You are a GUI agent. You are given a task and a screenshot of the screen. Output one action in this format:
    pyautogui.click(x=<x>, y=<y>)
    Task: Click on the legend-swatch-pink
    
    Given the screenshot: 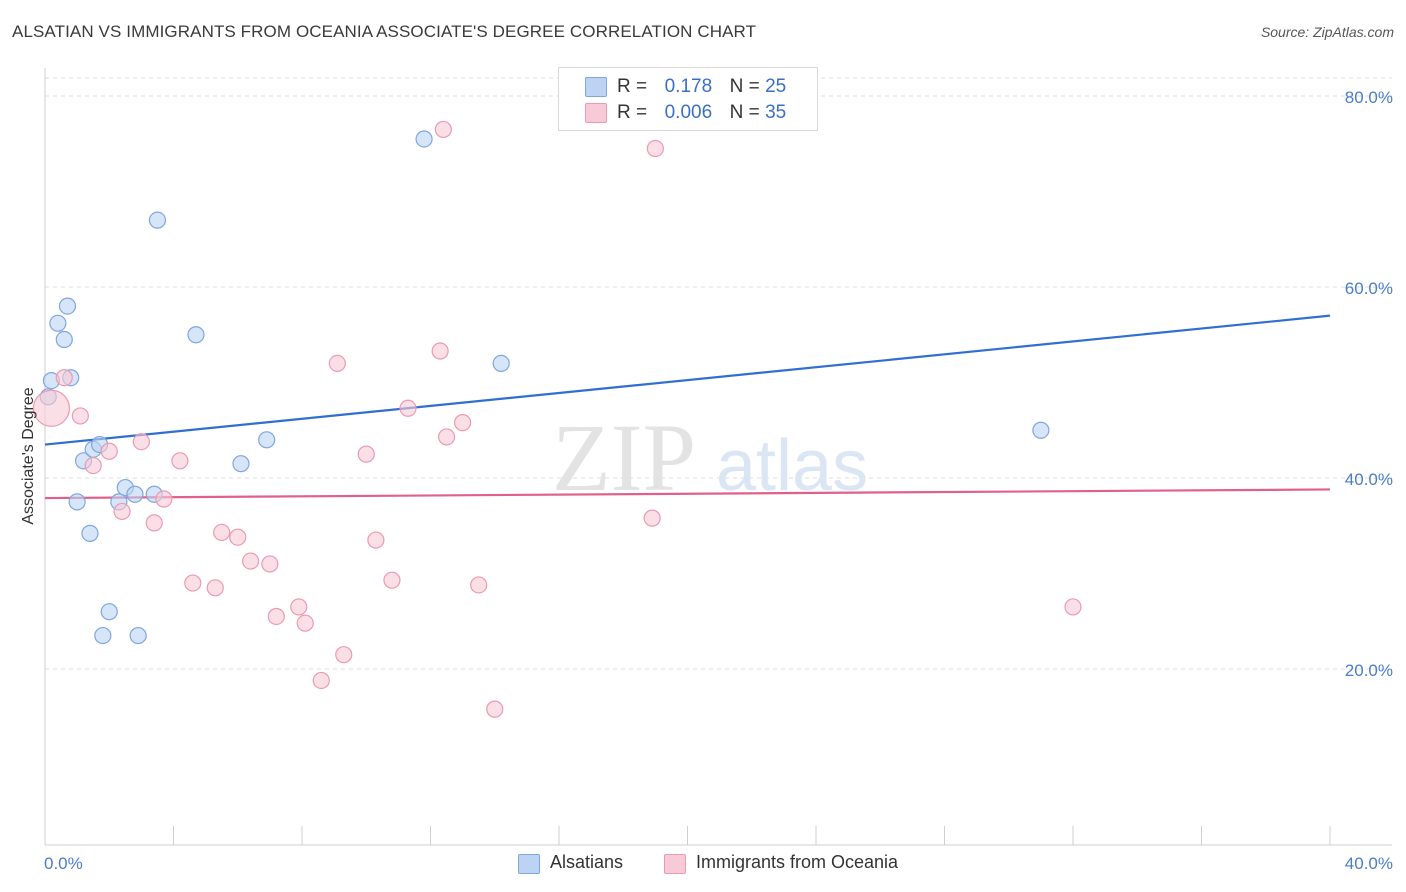 What is the action you would take?
    pyautogui.click(x=596, y=113)
    